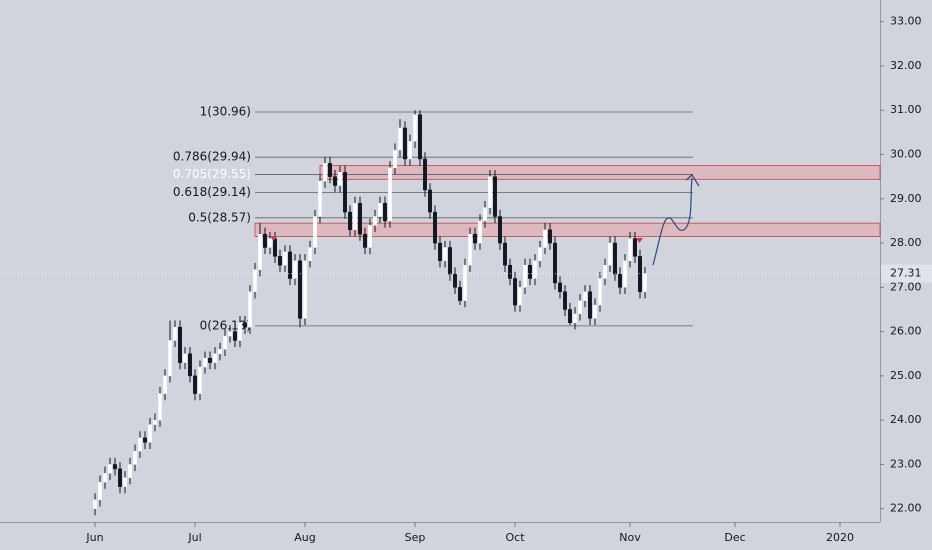  Describe the element at coordinates (567, 201) in the screenshot. I see `zones` at that location.